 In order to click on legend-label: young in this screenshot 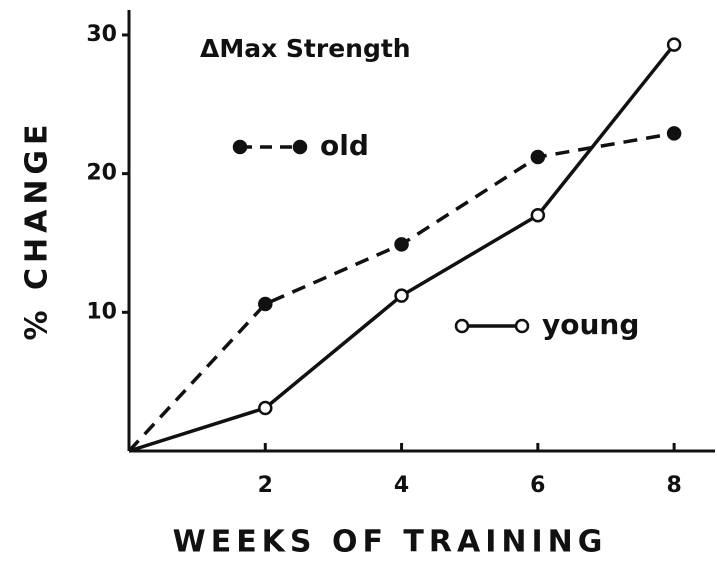, I will do `click(590, 324)`.